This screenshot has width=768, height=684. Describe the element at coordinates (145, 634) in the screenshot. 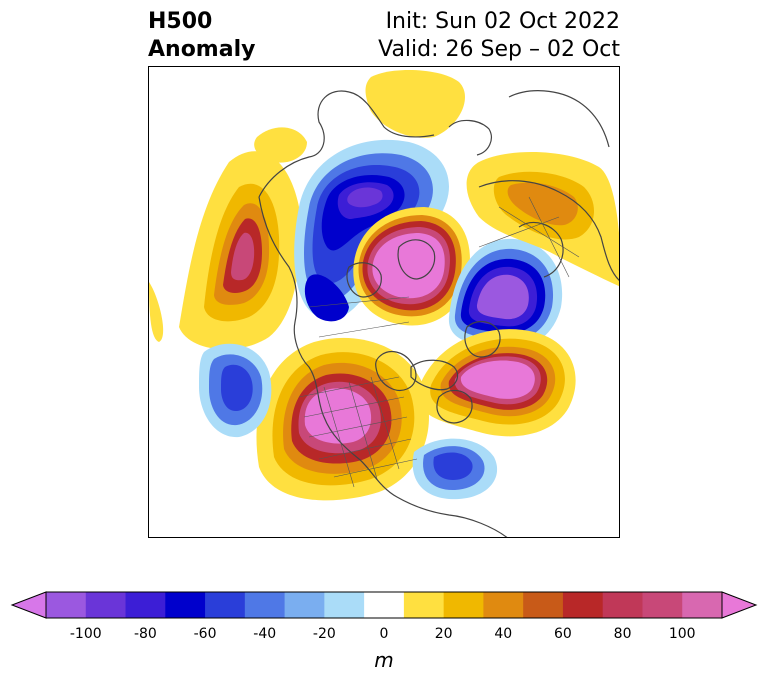

I see `colorbar-tick-label: -80` at that location.